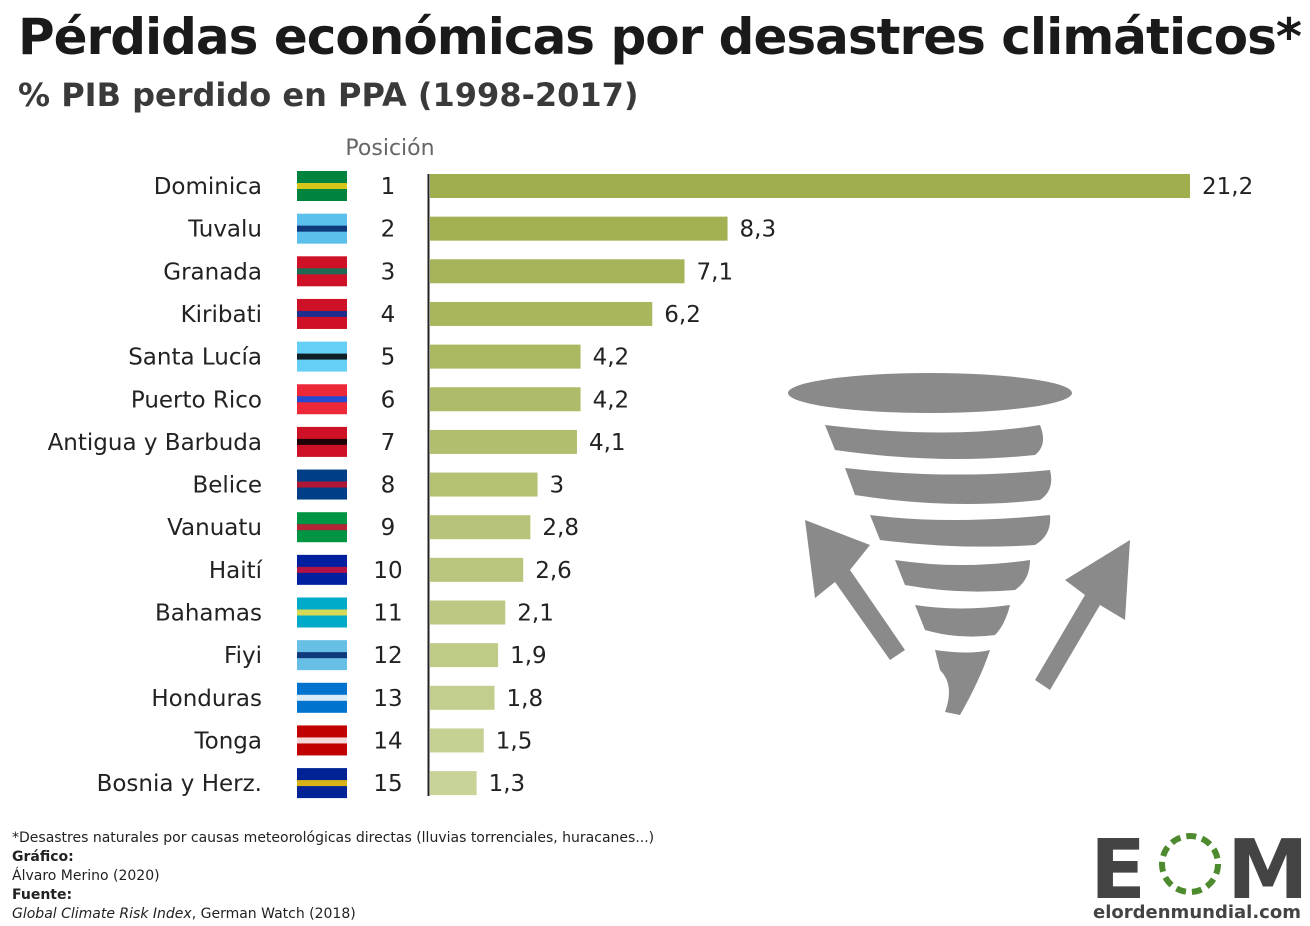 The height and width of the screenshot is (926, 1310). Describe the element at coordinates (560, 528) in the screenshot. I see `value-label: 2,8` at that location.